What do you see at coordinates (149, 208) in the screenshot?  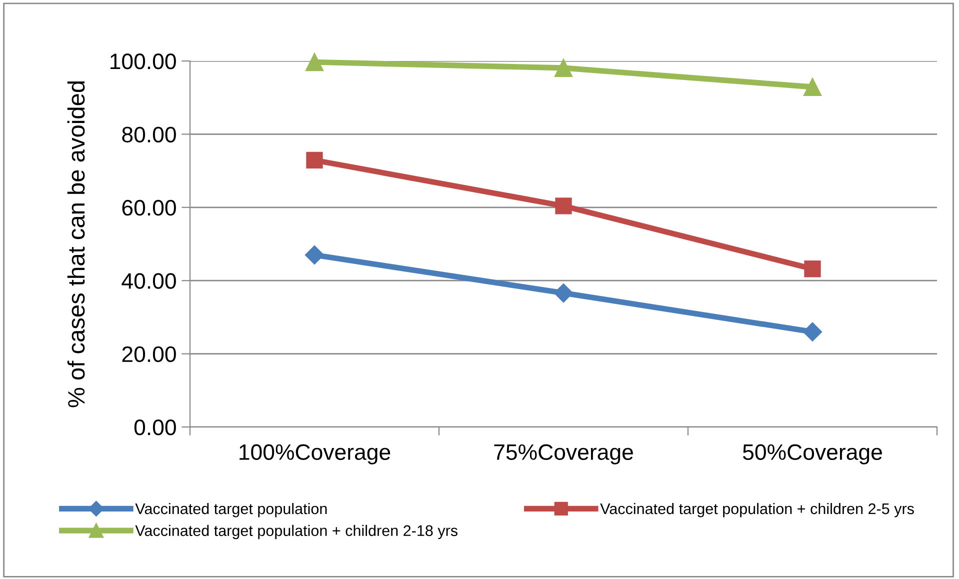 I see `y-tick-label: 60.00` at bounding box center [149, 208].